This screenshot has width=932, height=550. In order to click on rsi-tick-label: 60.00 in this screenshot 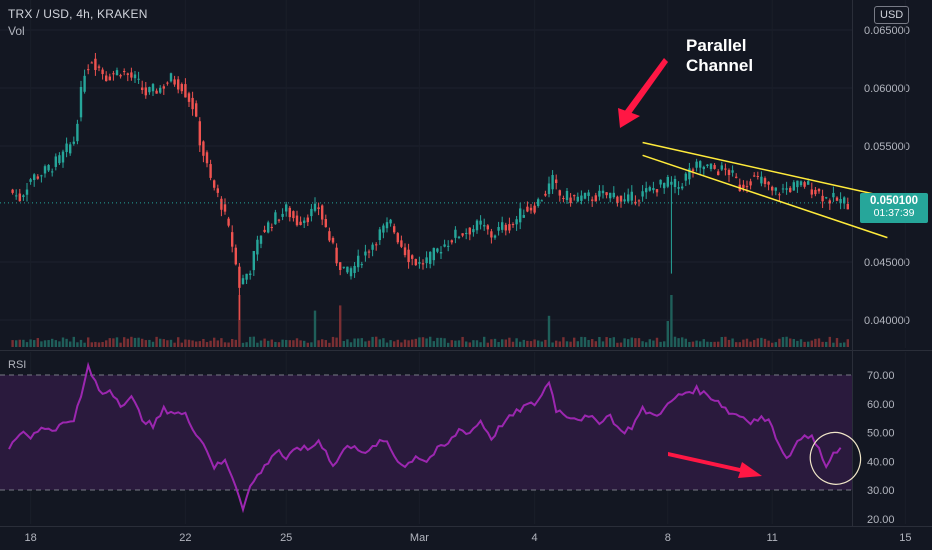, I will do `click(881, 405)`.